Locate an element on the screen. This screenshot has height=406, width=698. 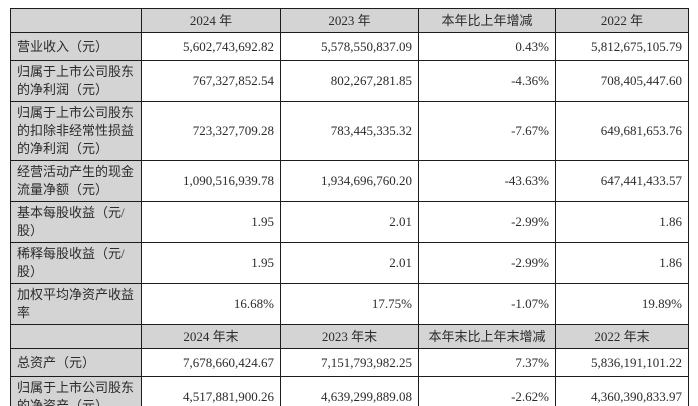
cell-value-2022: 19.89% is located at coordinates (622, 304).